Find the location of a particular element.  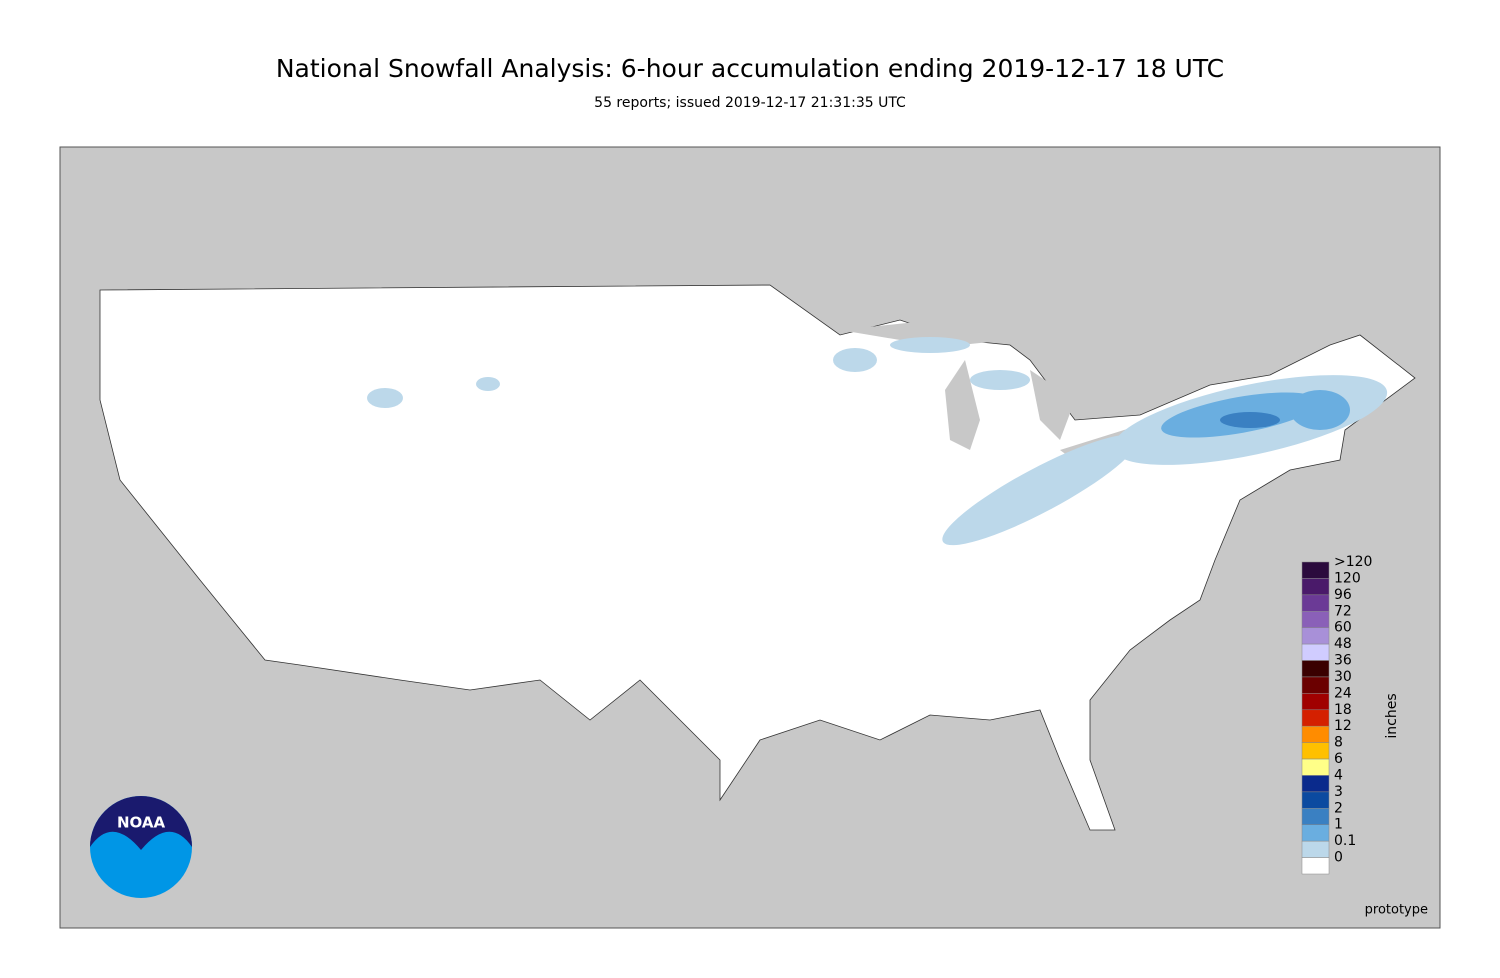

noaa-logo: NOAA is located at coordinates (141, 847).